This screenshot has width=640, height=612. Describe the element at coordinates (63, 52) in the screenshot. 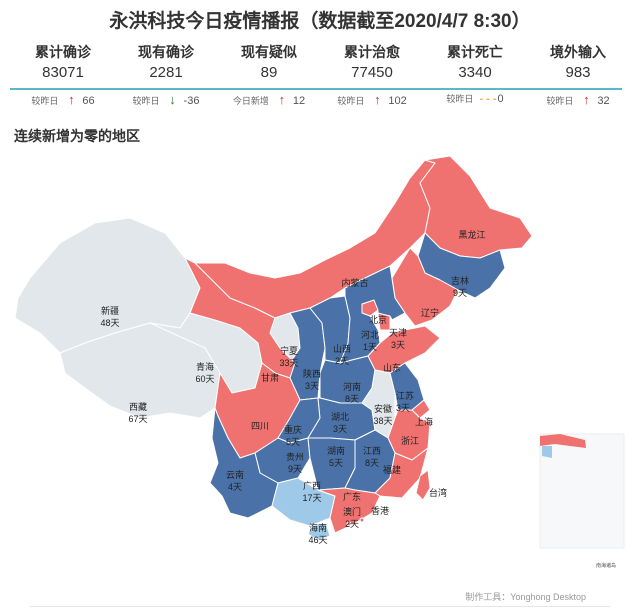

I see `stat-label: 累计确诊` at that location.